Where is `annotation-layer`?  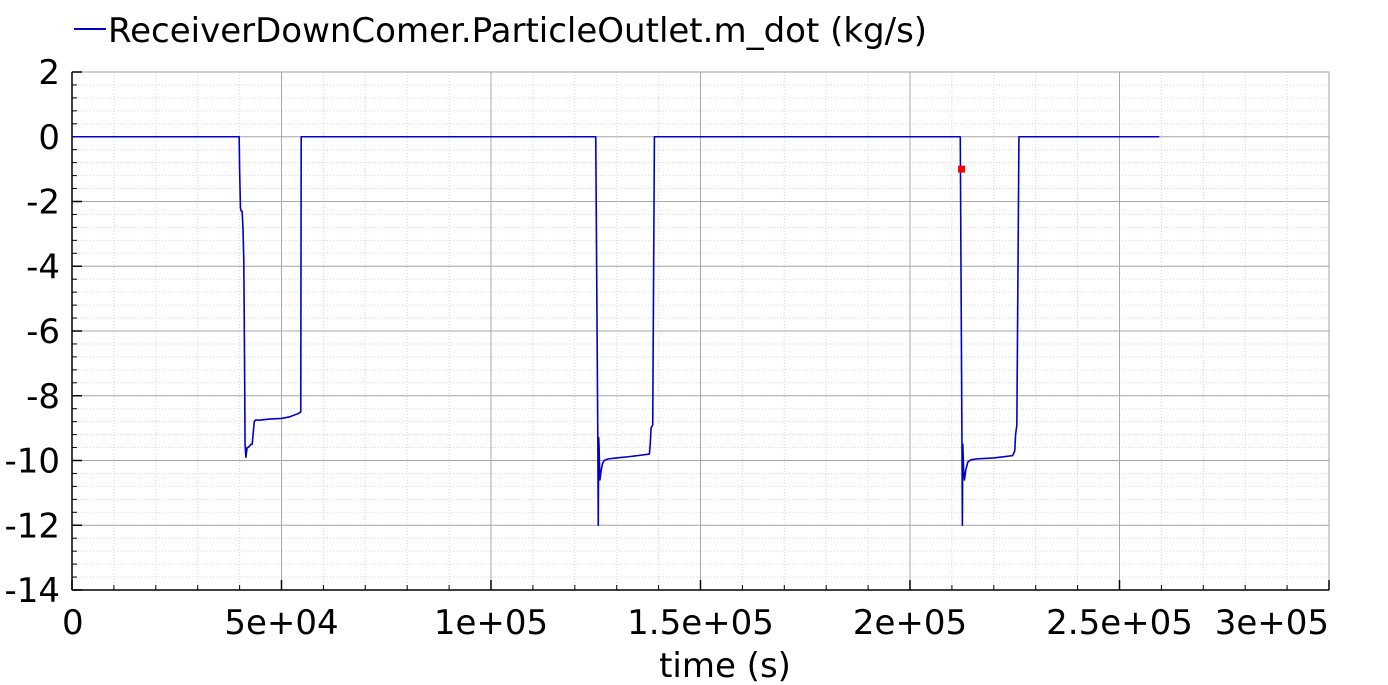
annotation-layer is located at coordinates (962, 169).